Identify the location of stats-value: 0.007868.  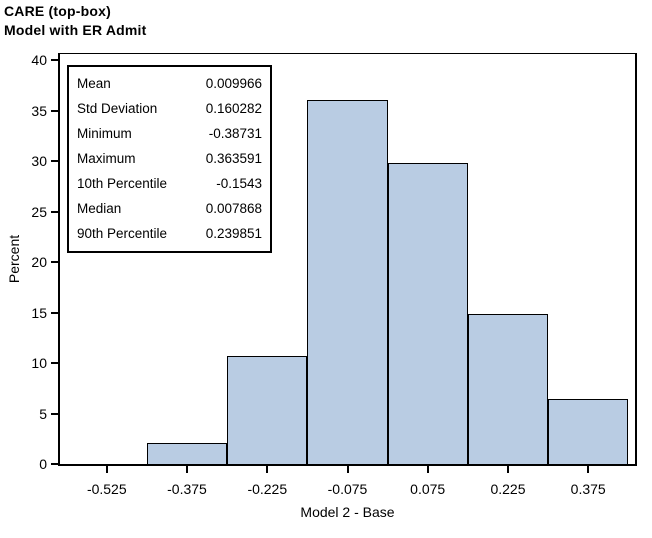
(233, 208).